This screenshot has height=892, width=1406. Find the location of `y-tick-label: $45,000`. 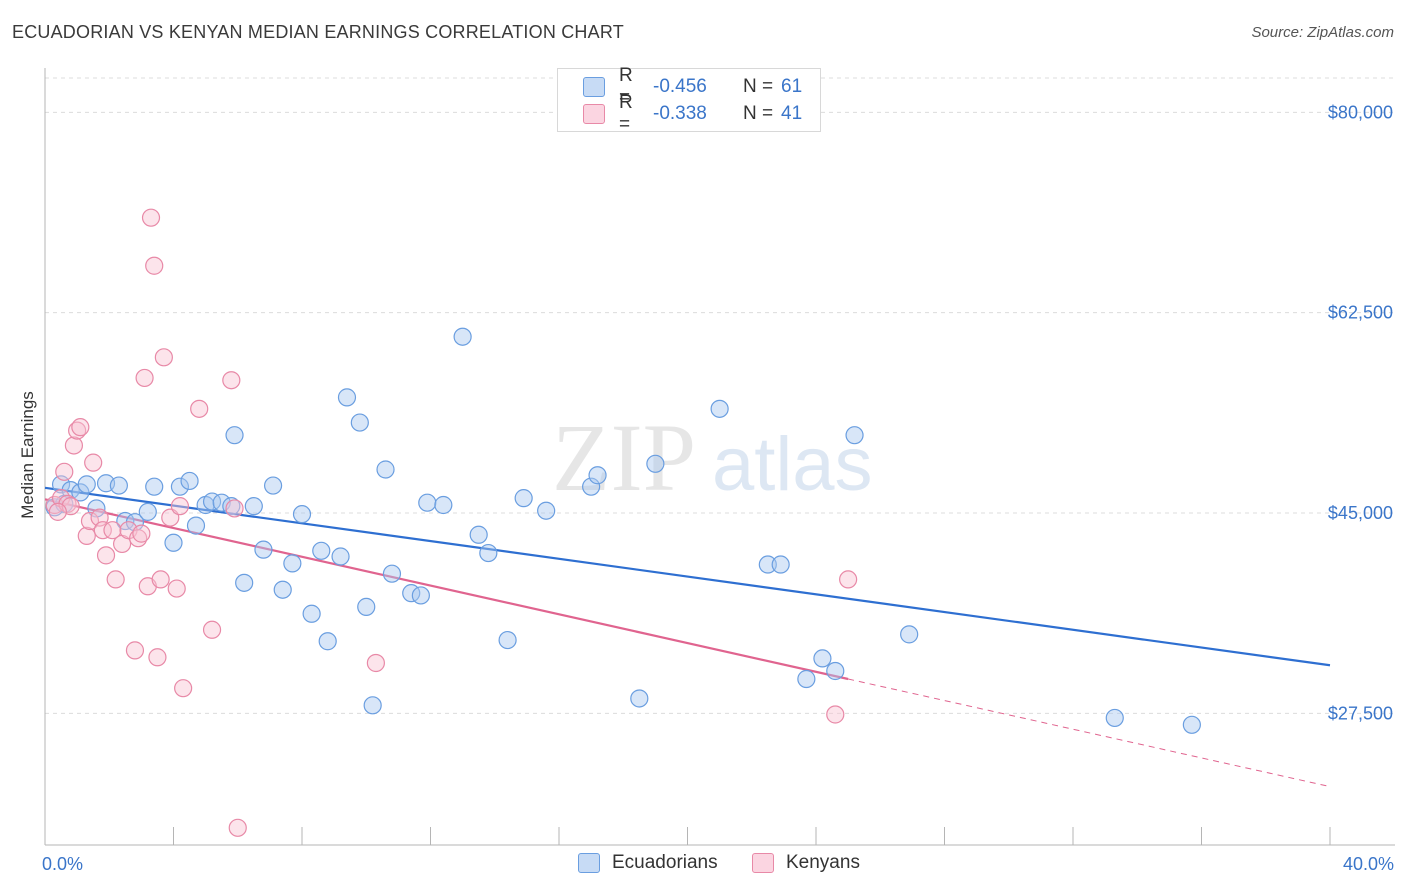

y-tick-label: $45,000 is located at coordinates (1360, 513).